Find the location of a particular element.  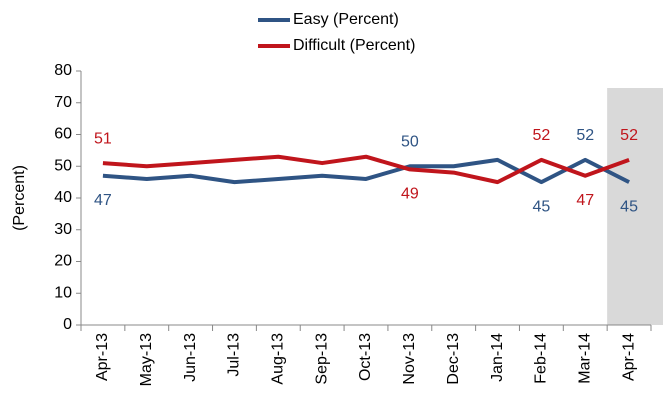

x-tick-label: Jul-13 is located at coordinates (234, 355).